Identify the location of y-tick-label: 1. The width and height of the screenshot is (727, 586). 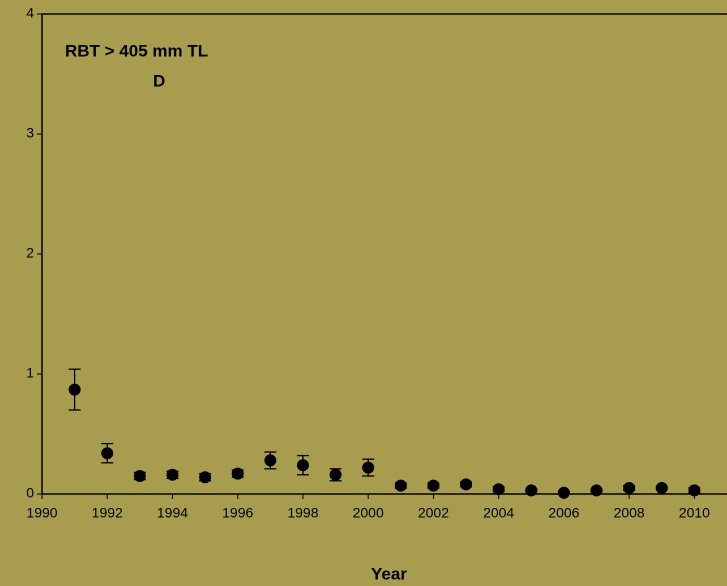
(30, 373).